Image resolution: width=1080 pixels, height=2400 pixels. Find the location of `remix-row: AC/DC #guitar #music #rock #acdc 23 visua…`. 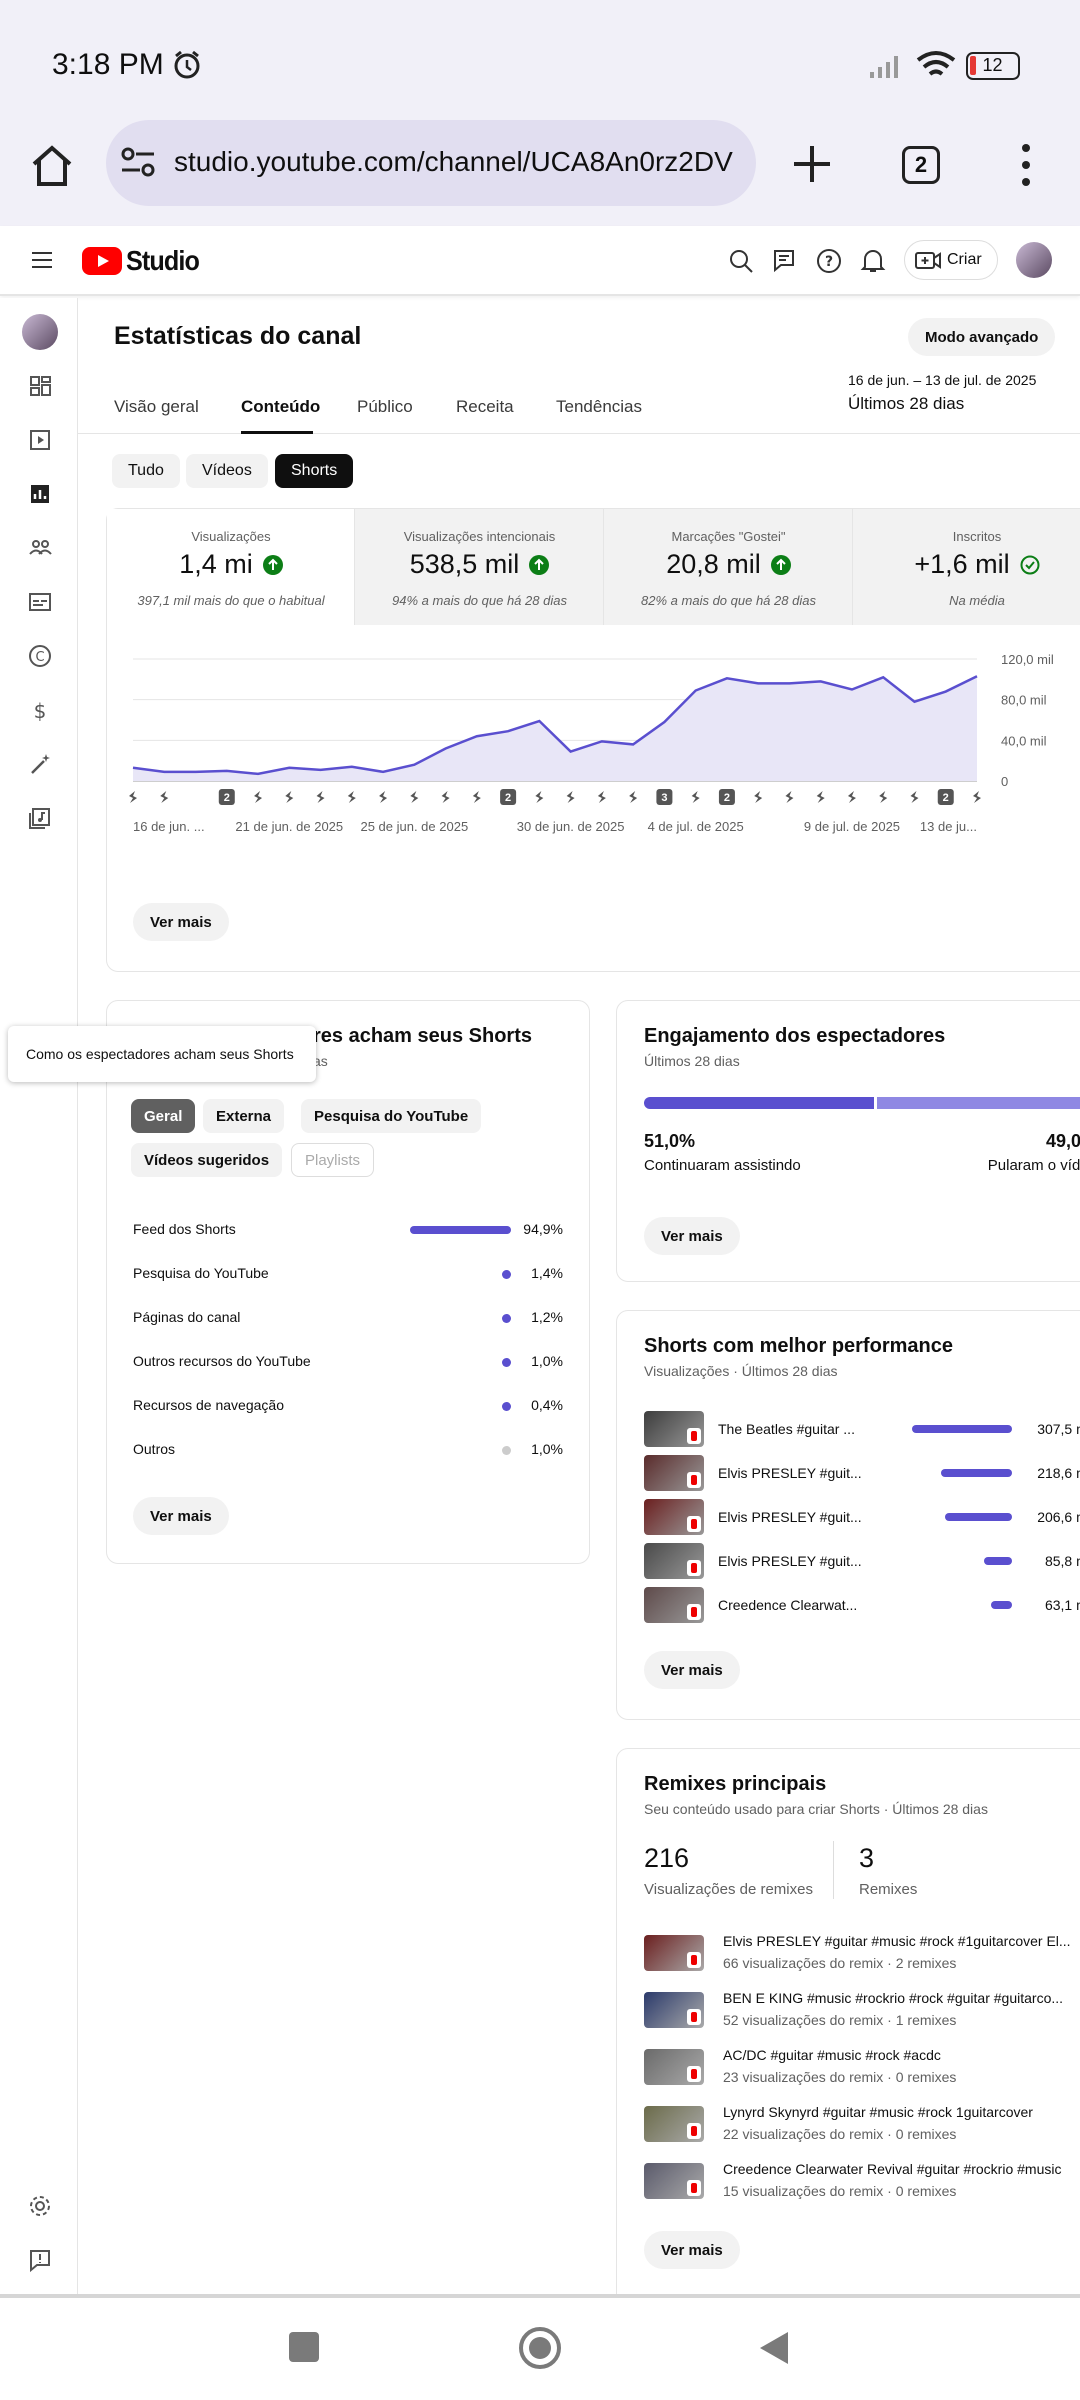

remix-row: AC/DC #guitar #music #rock #acdc 23 visua… is located at coordinates (862, 2067).